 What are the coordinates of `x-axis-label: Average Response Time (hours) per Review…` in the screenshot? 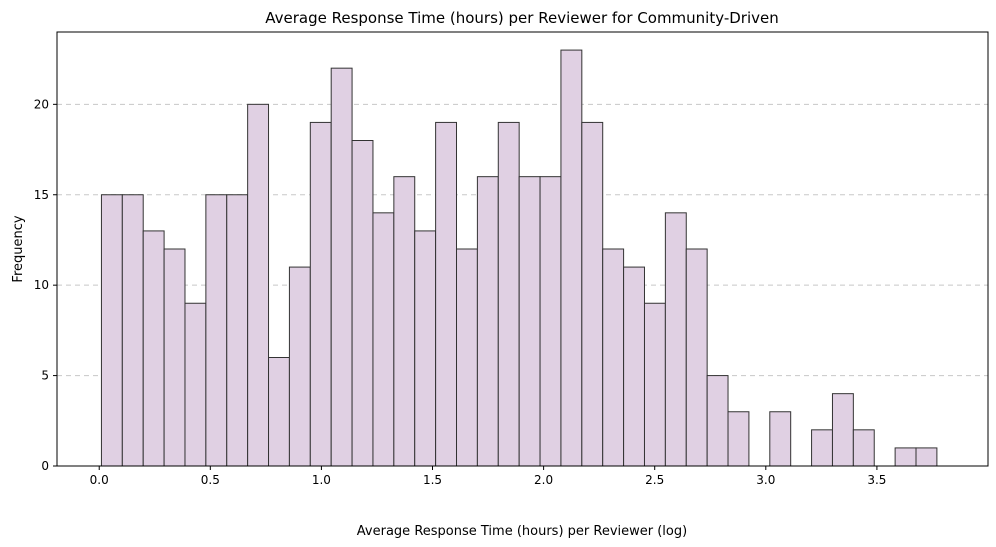 It's located at (522, 531).